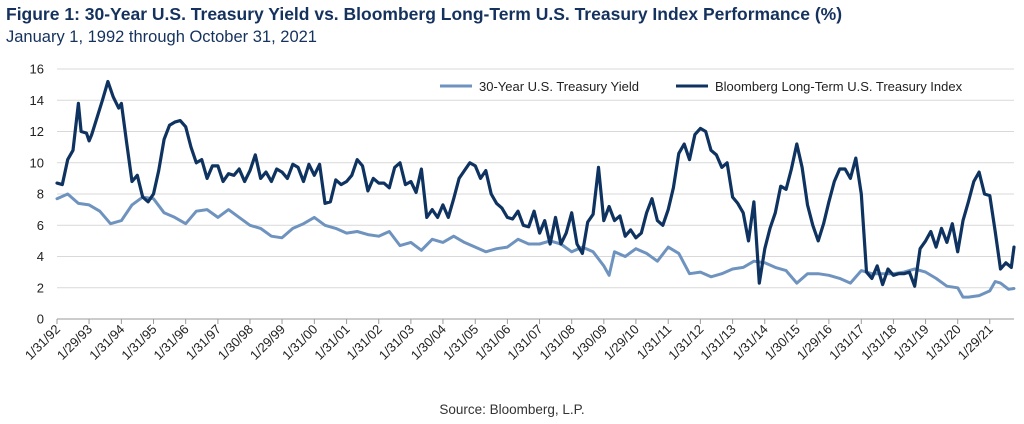  What do you see at coordinates (621, 342) in the screenshot?
I see `x-tick-label: 1/29/10` at bounding box center [621, 342].